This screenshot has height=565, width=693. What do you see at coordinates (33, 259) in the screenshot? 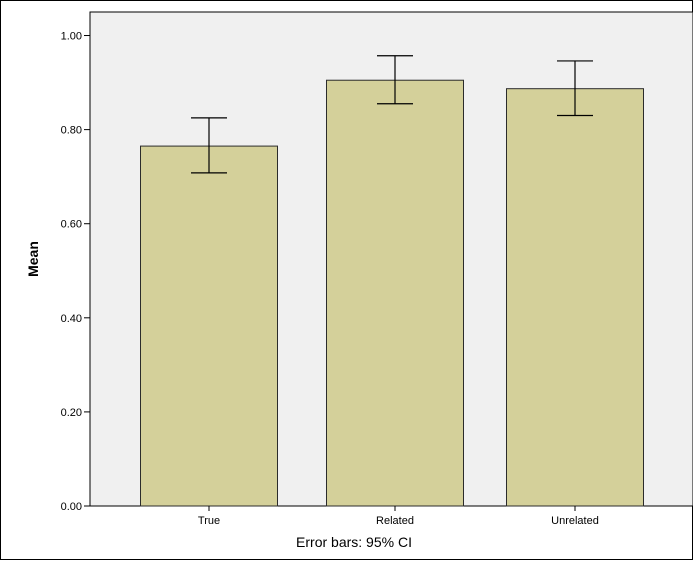
I see `y-axis-label: Mean` at bounding box center [33, 259].